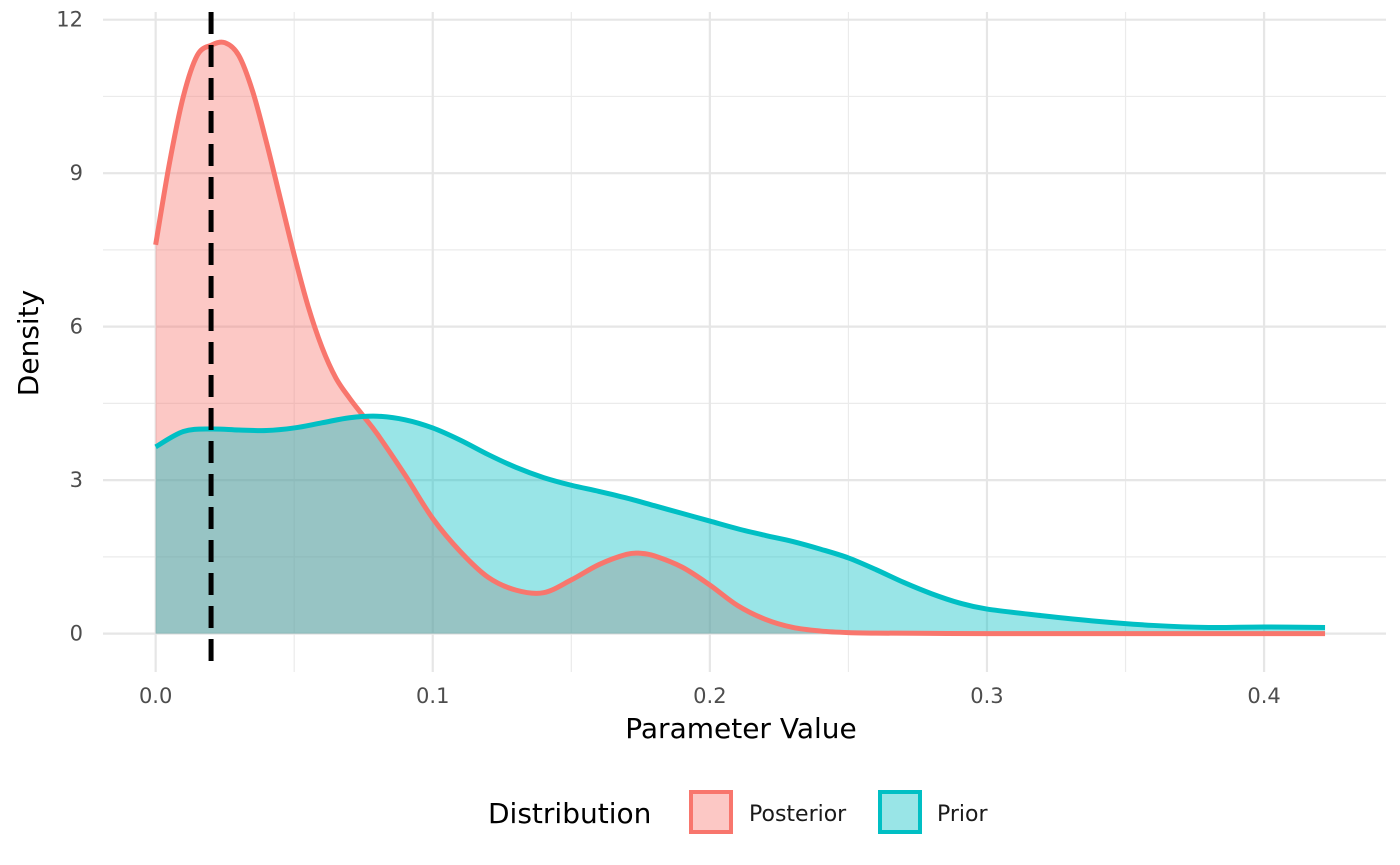  What do you see at coordinates (69, 20) in the screenshot?
I see `y-tick-label: 12` at bounding box center [69, 20].